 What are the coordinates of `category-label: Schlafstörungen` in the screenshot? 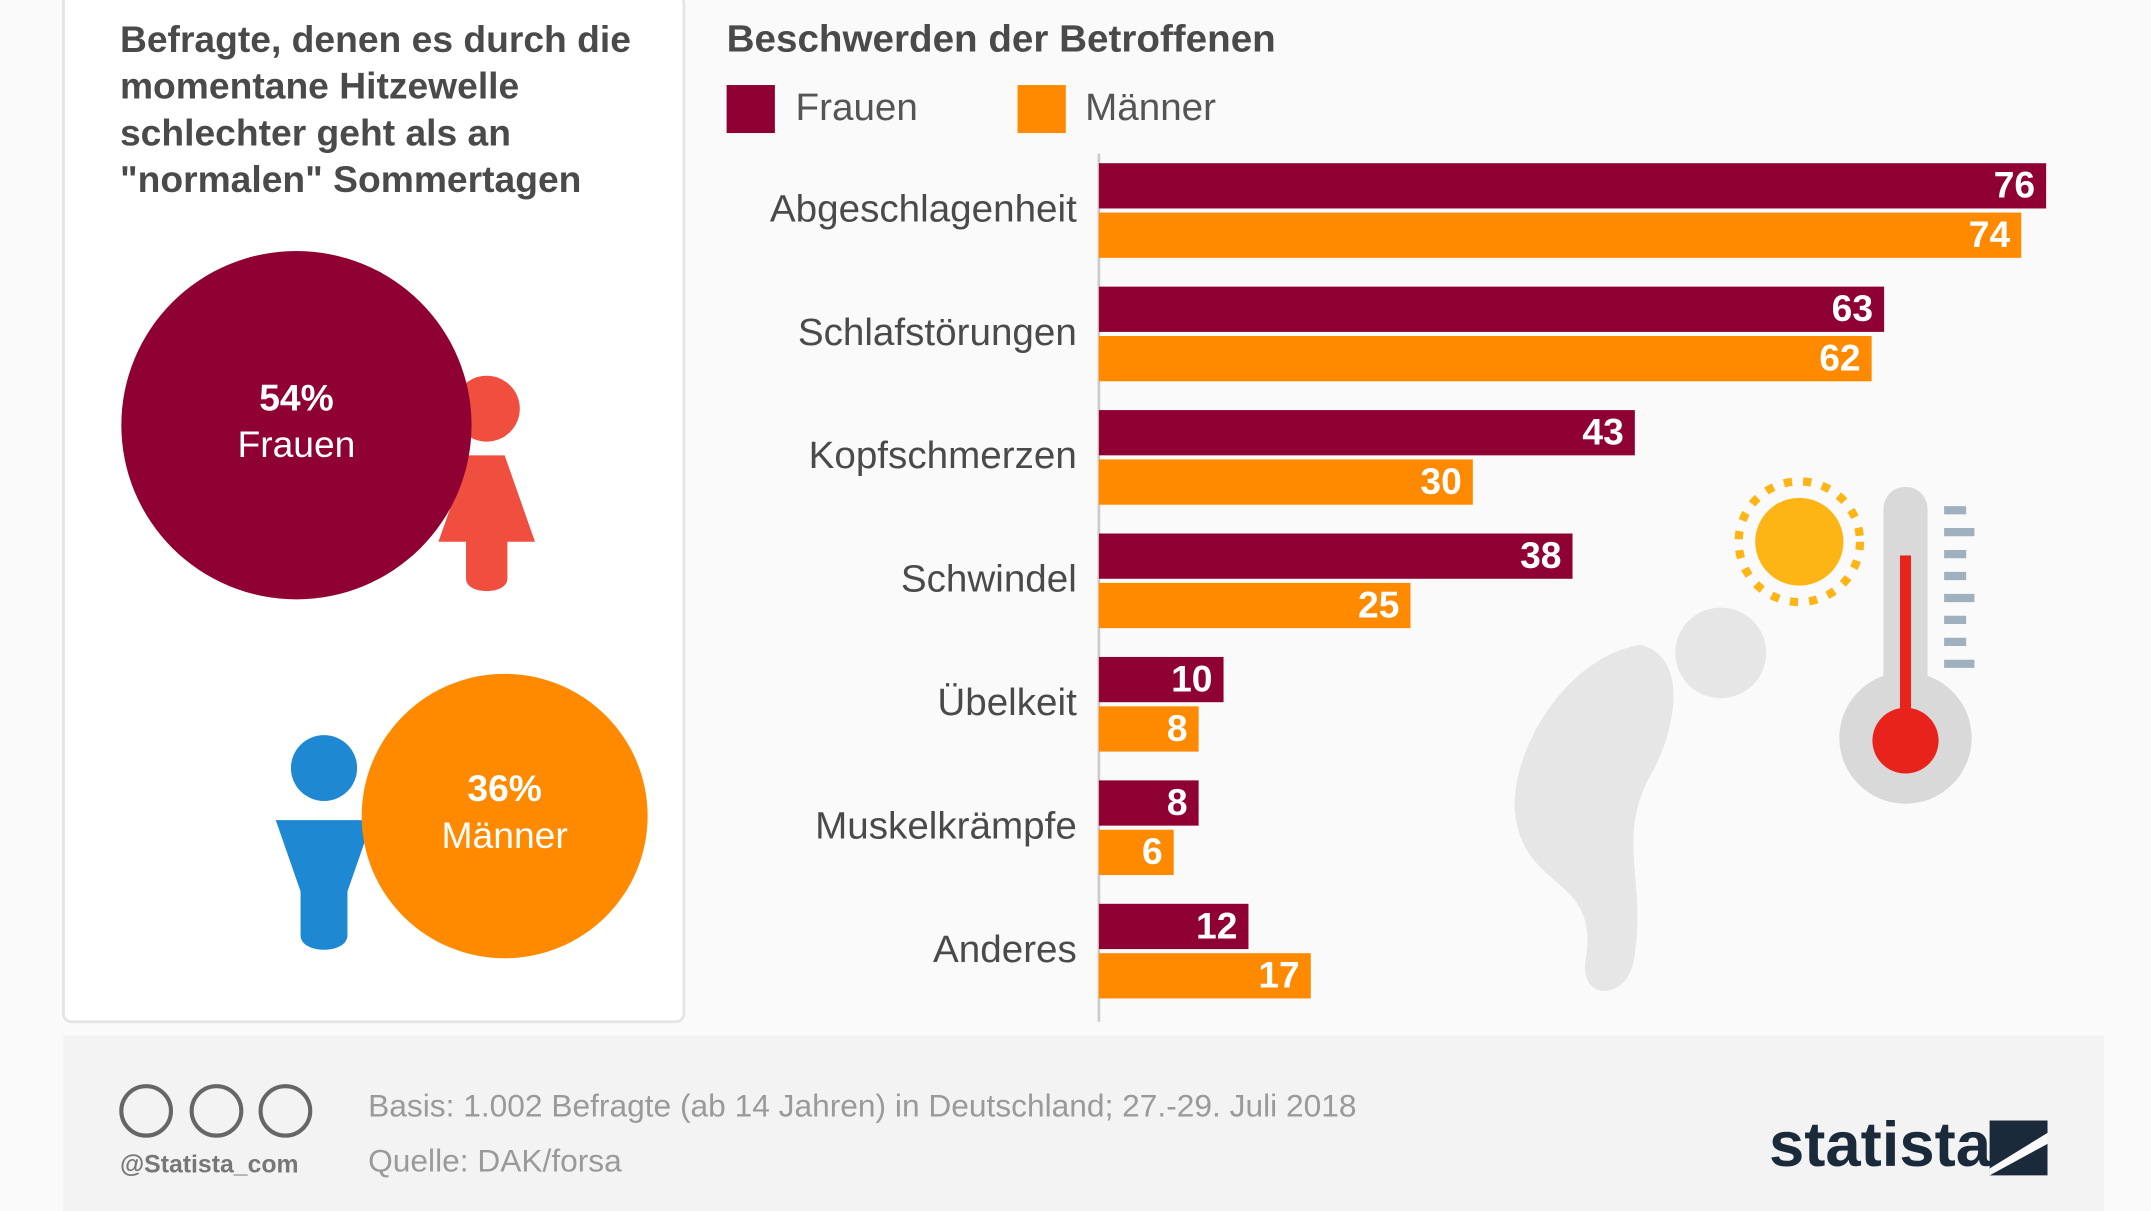 It's located at (937, 332).